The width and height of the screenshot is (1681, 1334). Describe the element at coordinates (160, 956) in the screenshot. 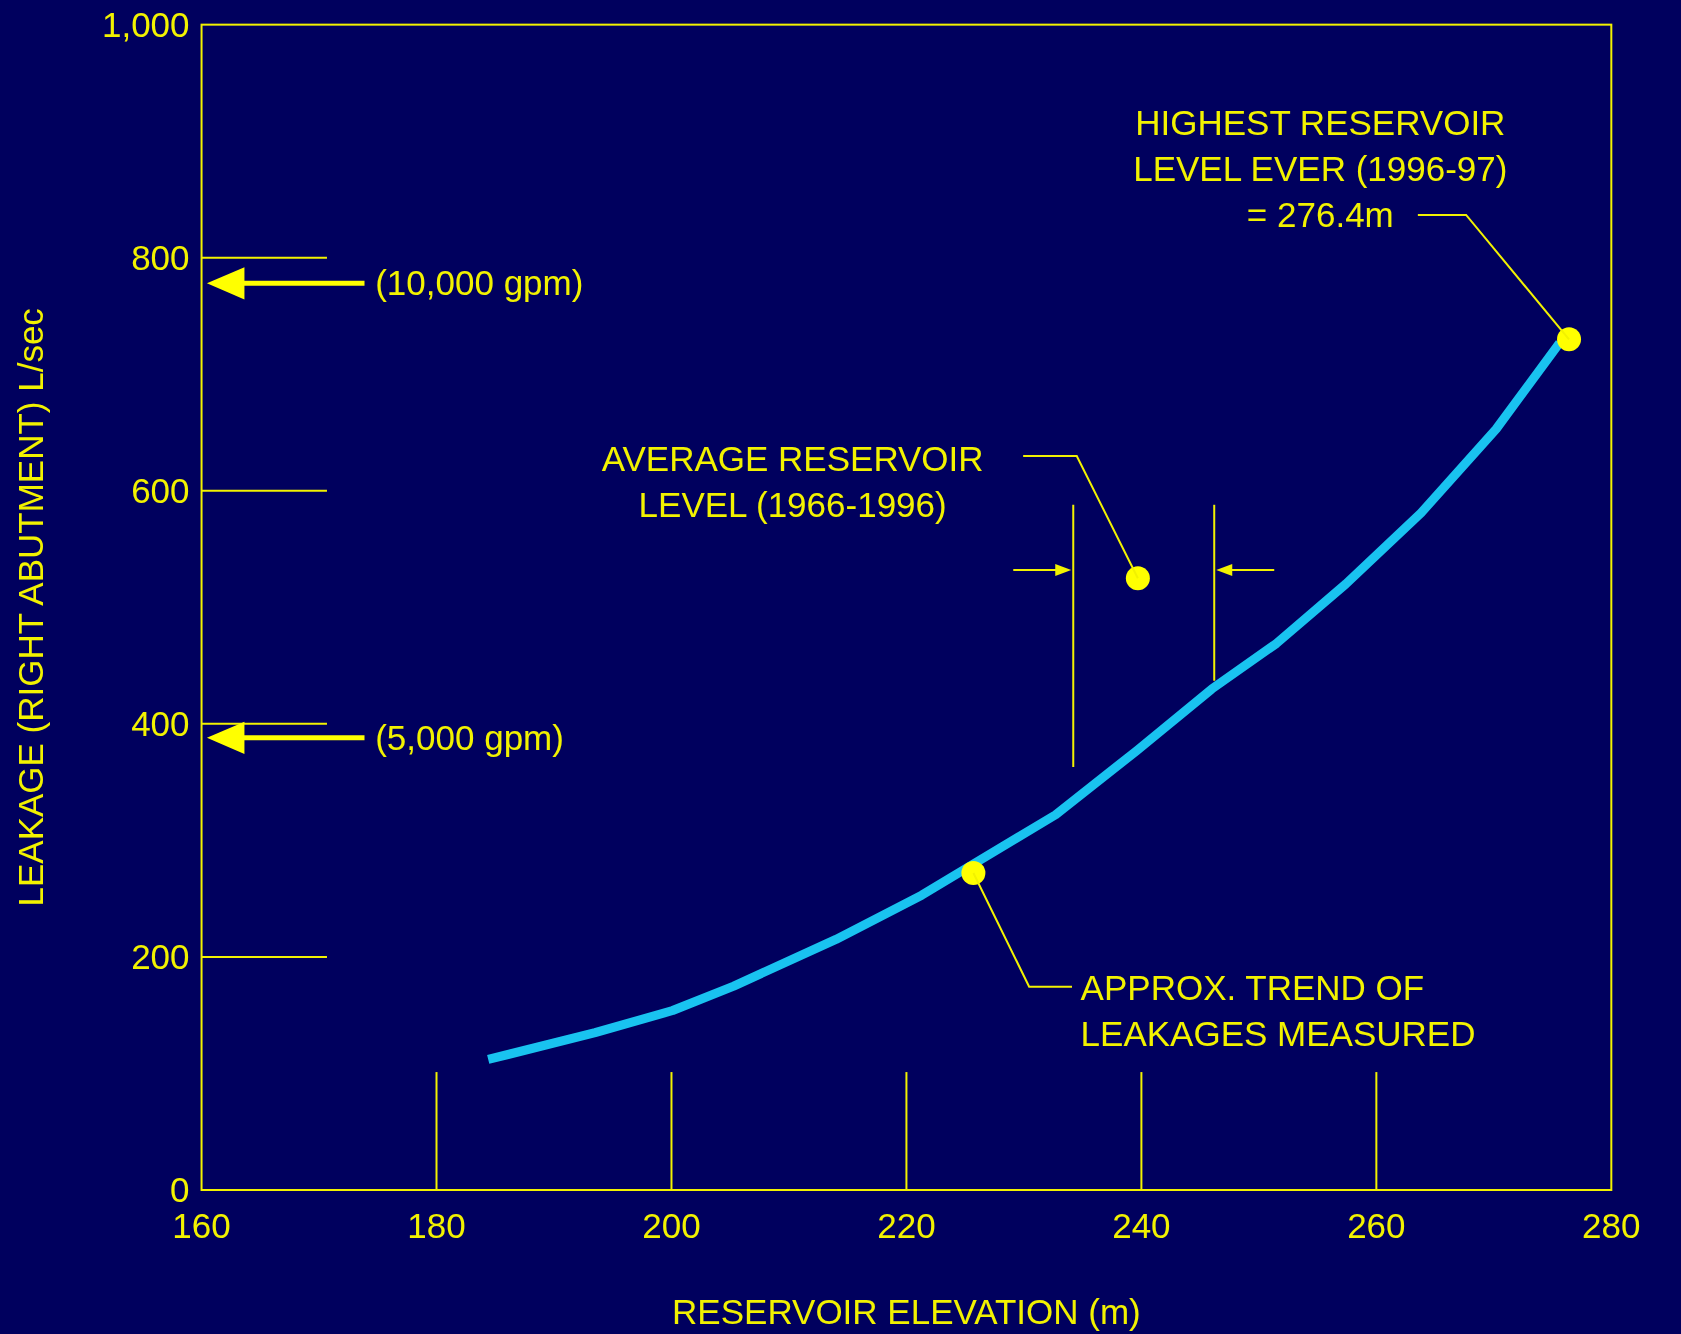

I see `y-tick-label: 200` at that location.